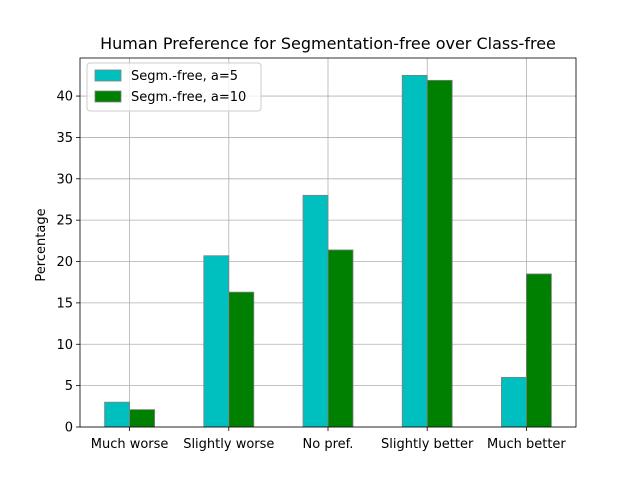 This screenshot has width=640, height=480. I want to click on bar-segm-free-a-10-slightly-worse, so click(241, 359).